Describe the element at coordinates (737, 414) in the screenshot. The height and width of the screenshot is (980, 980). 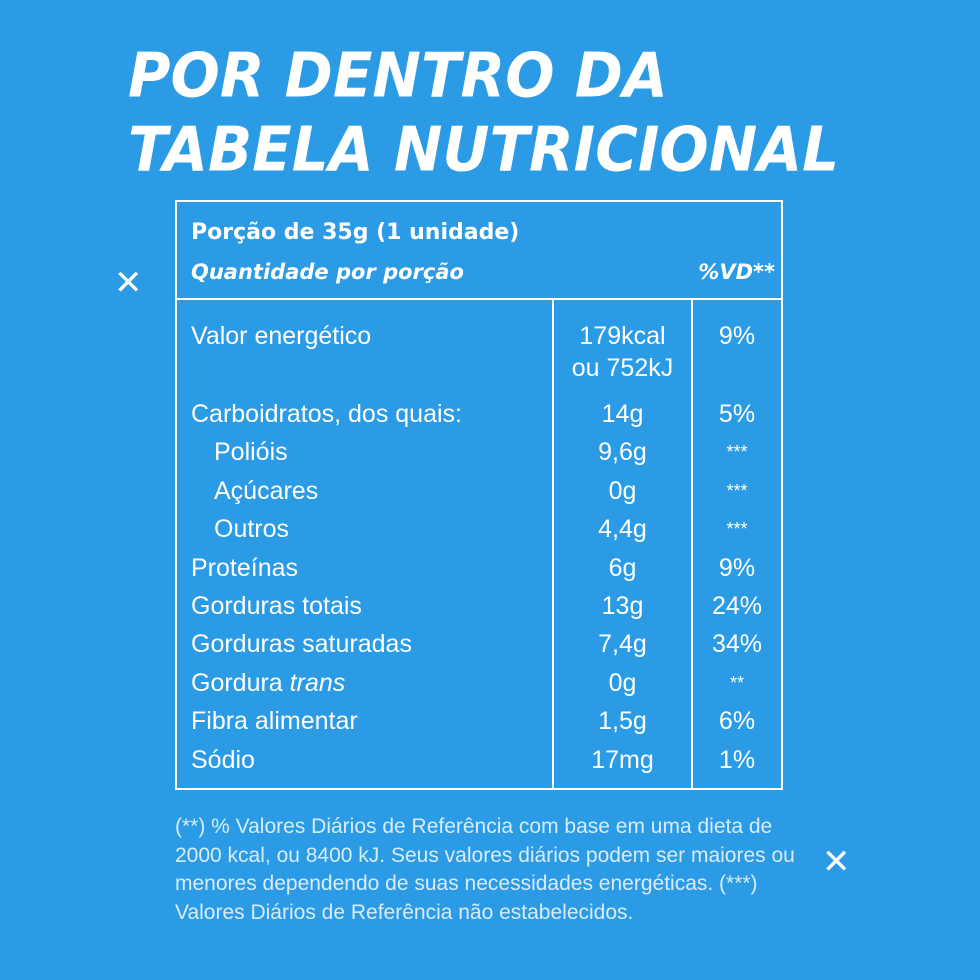
I see `row-vd-carbs: 5%` at that location.